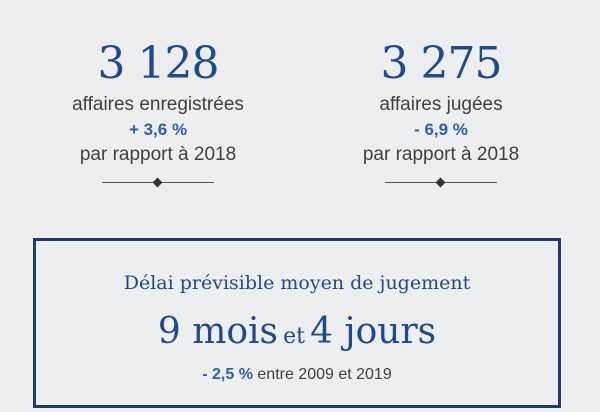  What do you see at coordinates (158, 63) in the screenshot?
I see `registered-cases-value: 3 128` at bounding box center [158, 63].